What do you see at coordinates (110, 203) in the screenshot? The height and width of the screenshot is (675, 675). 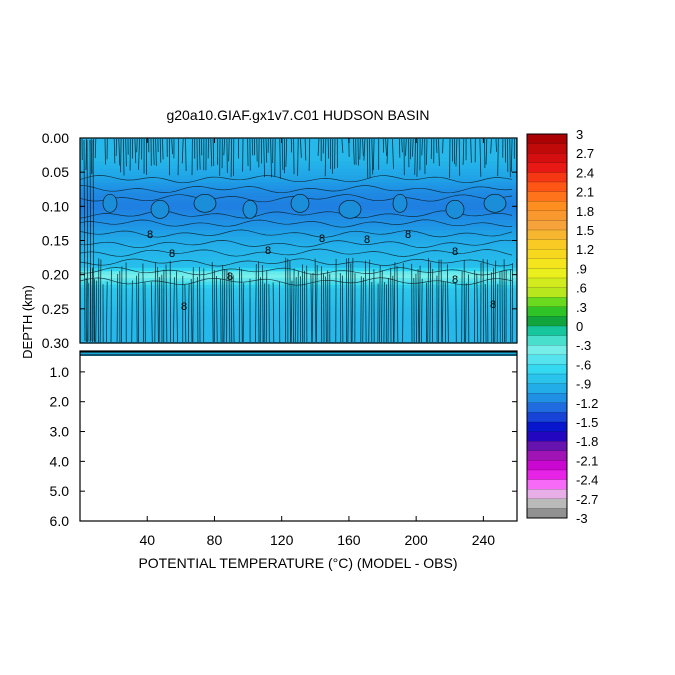 I see `contour-loop` at bounding box center [110, 203].